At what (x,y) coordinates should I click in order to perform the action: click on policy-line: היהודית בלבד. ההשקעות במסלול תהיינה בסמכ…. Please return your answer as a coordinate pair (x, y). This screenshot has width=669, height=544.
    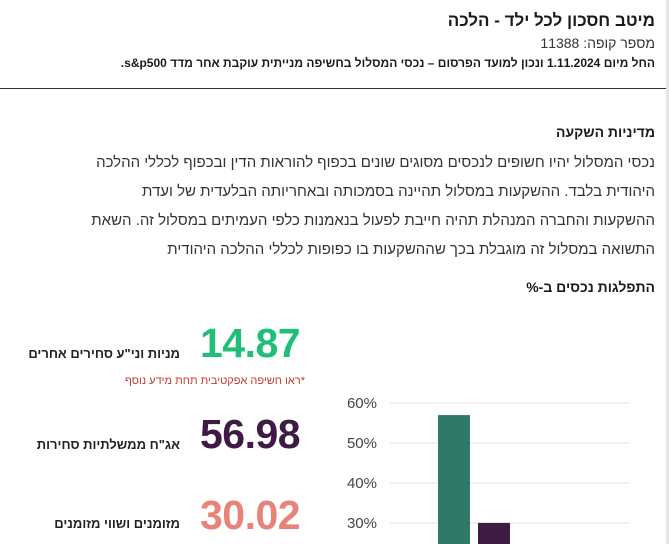
    Looking at the image, I should click on (398, 191).